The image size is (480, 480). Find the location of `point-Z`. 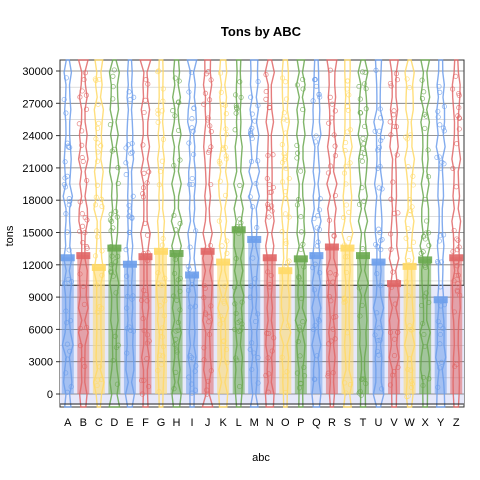

point-Z is located at coordinates (457, 290).